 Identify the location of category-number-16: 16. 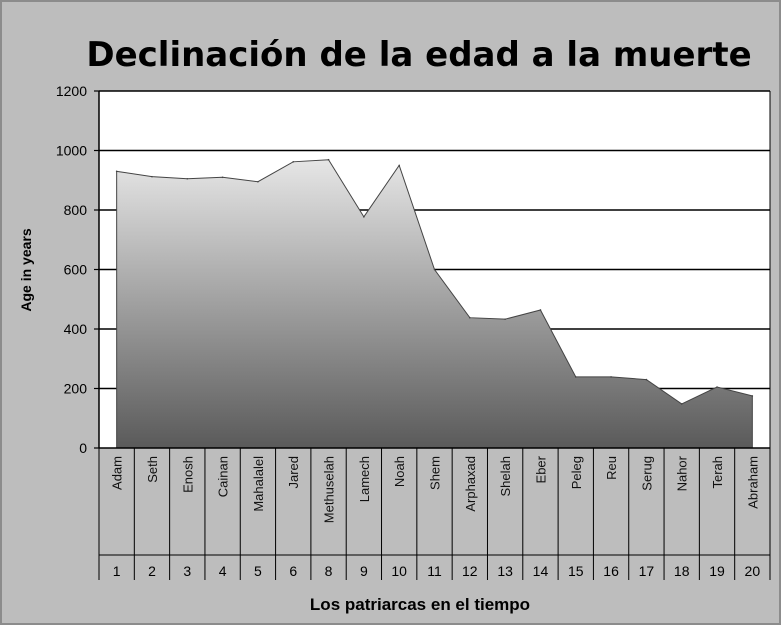
(611, 571).